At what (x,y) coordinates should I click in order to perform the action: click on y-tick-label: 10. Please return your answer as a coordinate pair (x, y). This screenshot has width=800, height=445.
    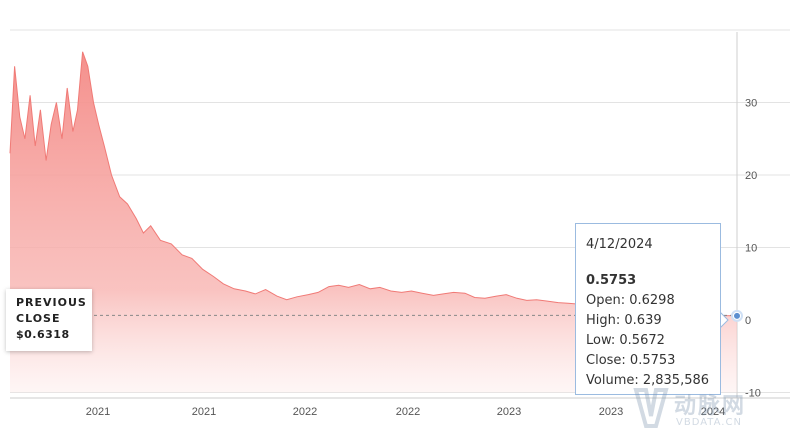
    Looking at the image, I should click on (751, 249).